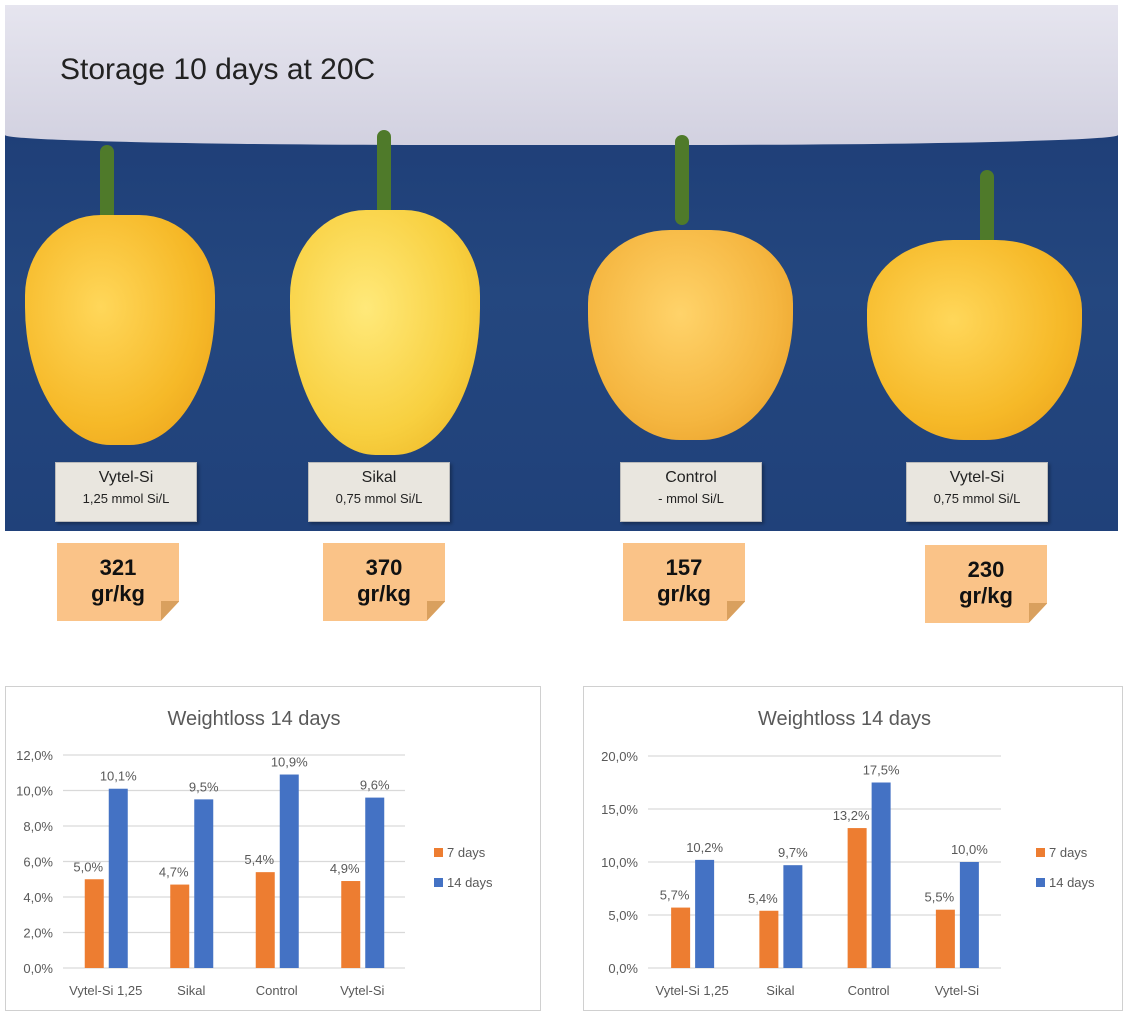 This screenshot has height=1015, width=1124. What do you see at coordinates (204, 786) in the screenshot?
I see `data-label: 9,5%` at bounding box center [204, 786].